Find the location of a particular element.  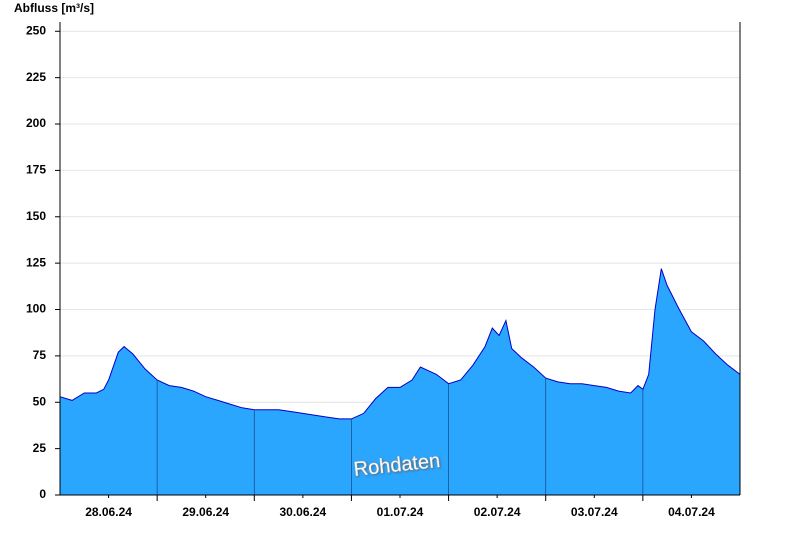

y-tick-label: 200 is located at coordinates (36, 123).